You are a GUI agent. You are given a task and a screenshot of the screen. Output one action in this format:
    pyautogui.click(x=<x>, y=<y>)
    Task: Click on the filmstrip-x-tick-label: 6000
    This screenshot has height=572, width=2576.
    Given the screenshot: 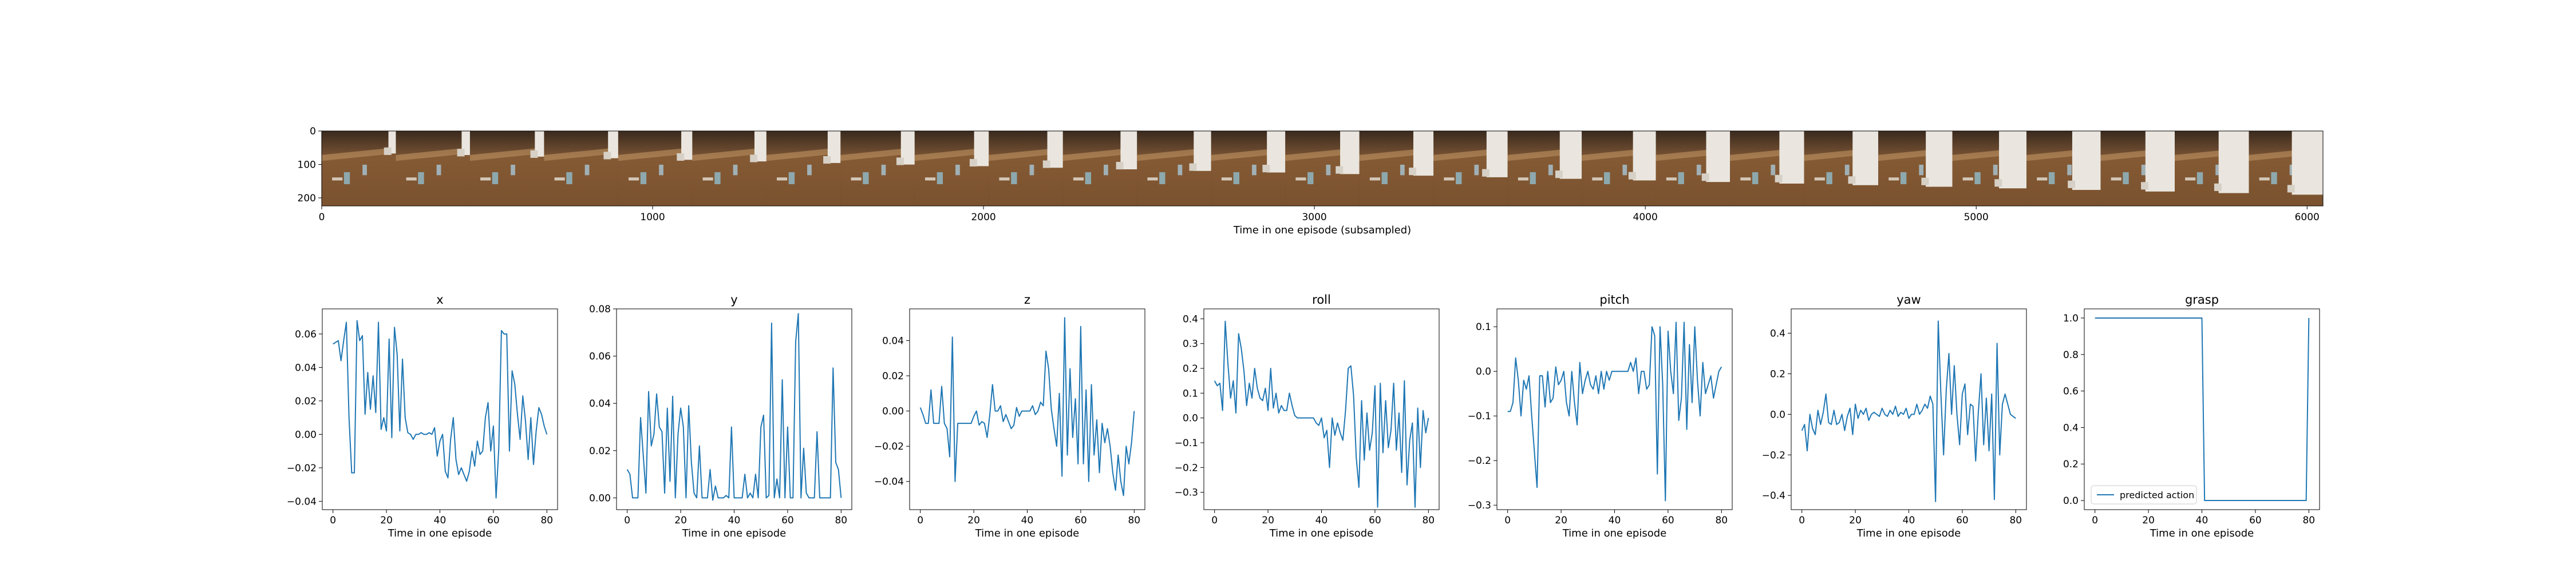 What is the action you would take?
    pyautogui.click(x=2307, y=217)
    